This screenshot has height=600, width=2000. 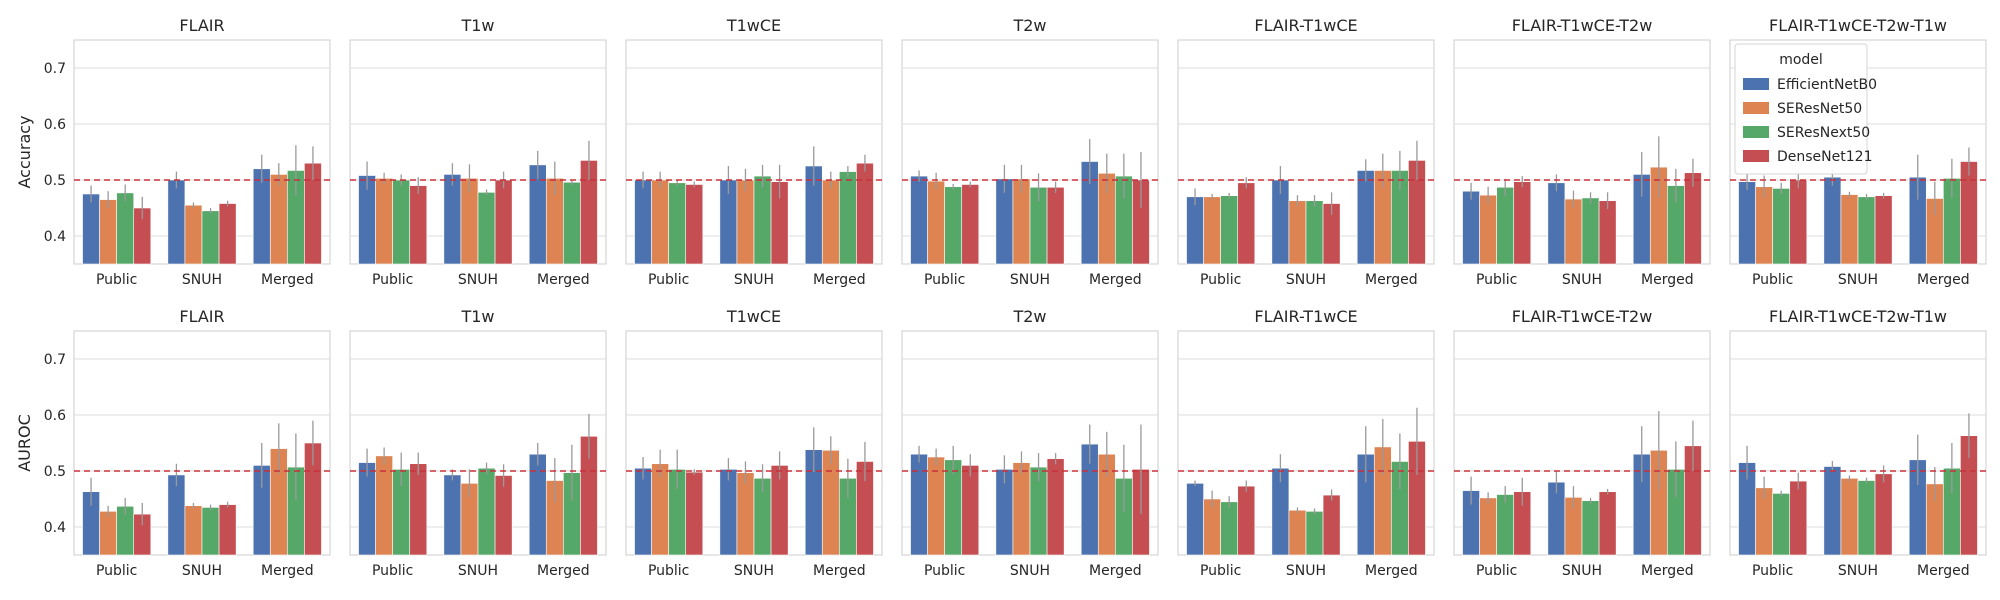 What do you see at coordinates (1306, 443) in the screenshot?
I see `panel-1-4: FLAIR-T1wCE Public SNUH Merged` at bounding box center [1306, 443].